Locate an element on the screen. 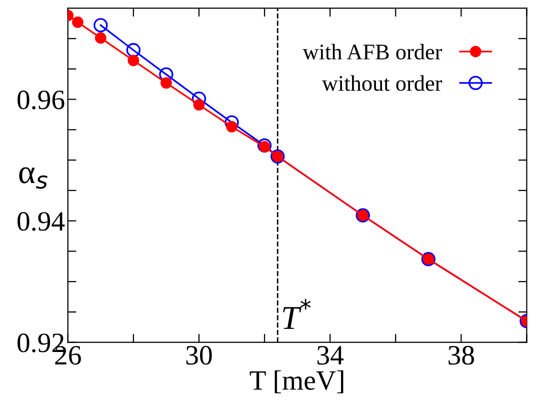  y-axis-title: α$_{s}$ is located at coordinates (33, 178).